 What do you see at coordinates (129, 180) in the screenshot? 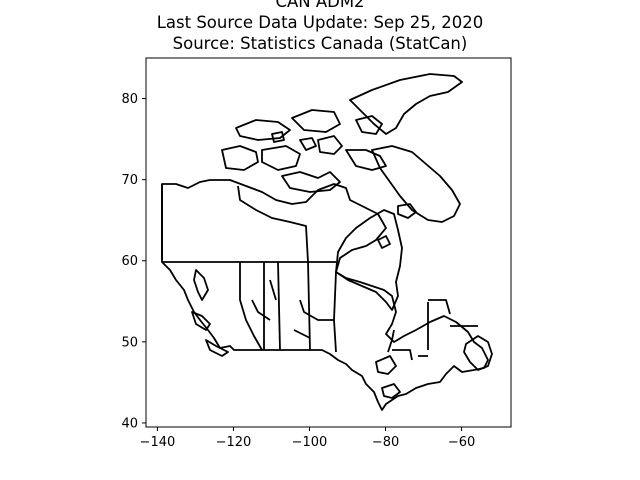
I see `y-tick-label: 70` at bounding box center [129, 180].